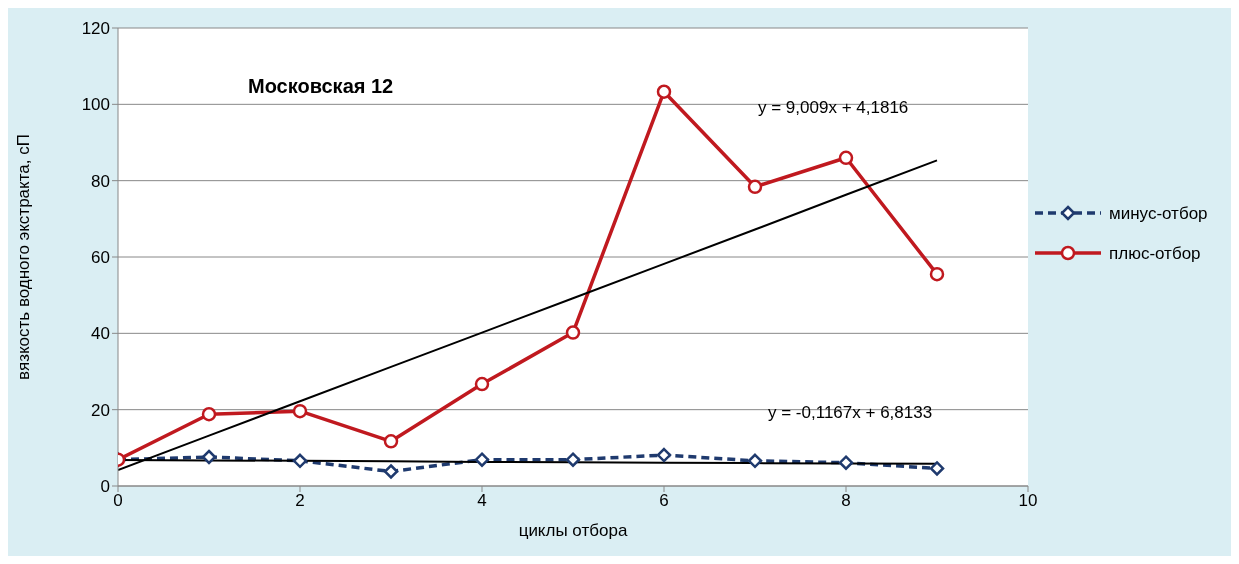 The image size is (1239, 564). Describe the element at coordinates (321, 86) in the screenshot. I see `text: Московская 12` at that location.